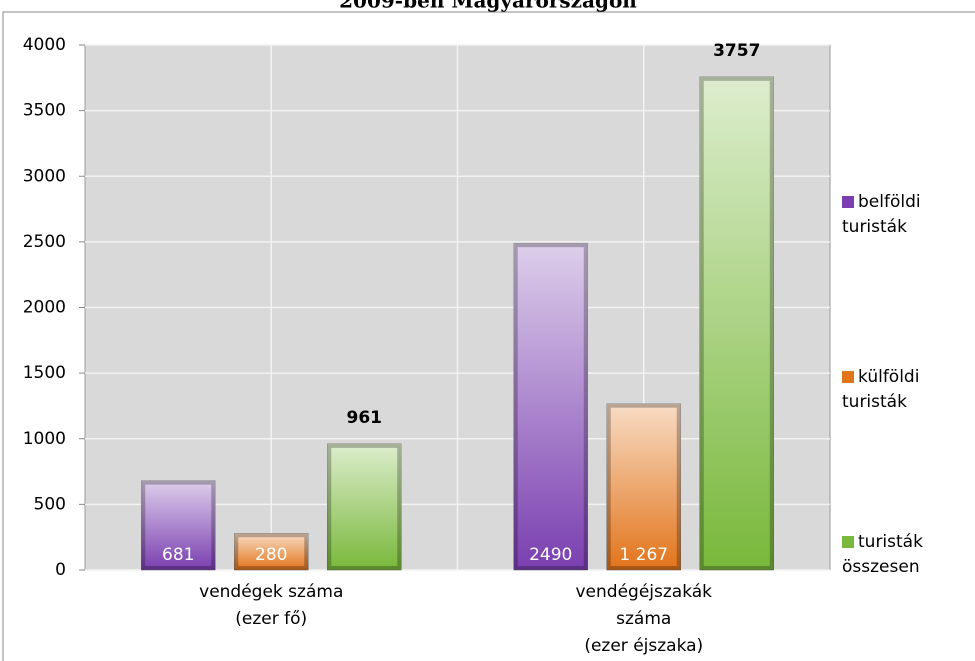  I want to click on y-tick-label: 3000, so click(44, 176).